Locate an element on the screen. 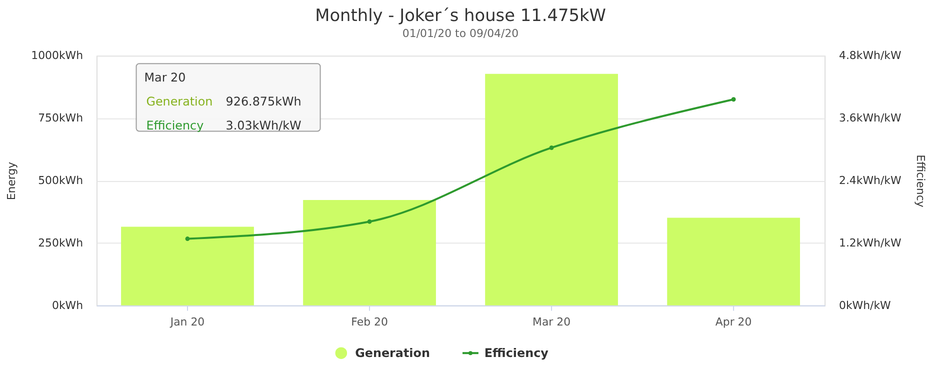  y-axis-title: Energy is located at coordinates (11, 180).